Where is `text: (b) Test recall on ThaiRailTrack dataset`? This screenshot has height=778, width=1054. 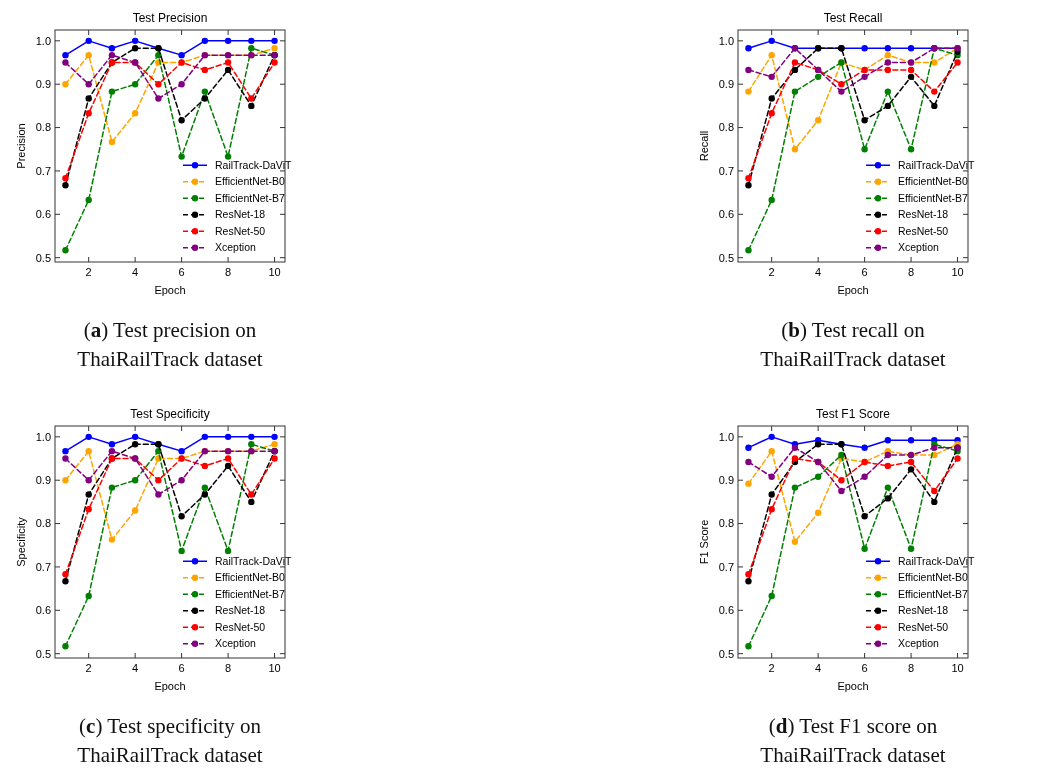
text: (b) Test recall on ThaiRailTrack dataset is located at coordinates (853, 344).